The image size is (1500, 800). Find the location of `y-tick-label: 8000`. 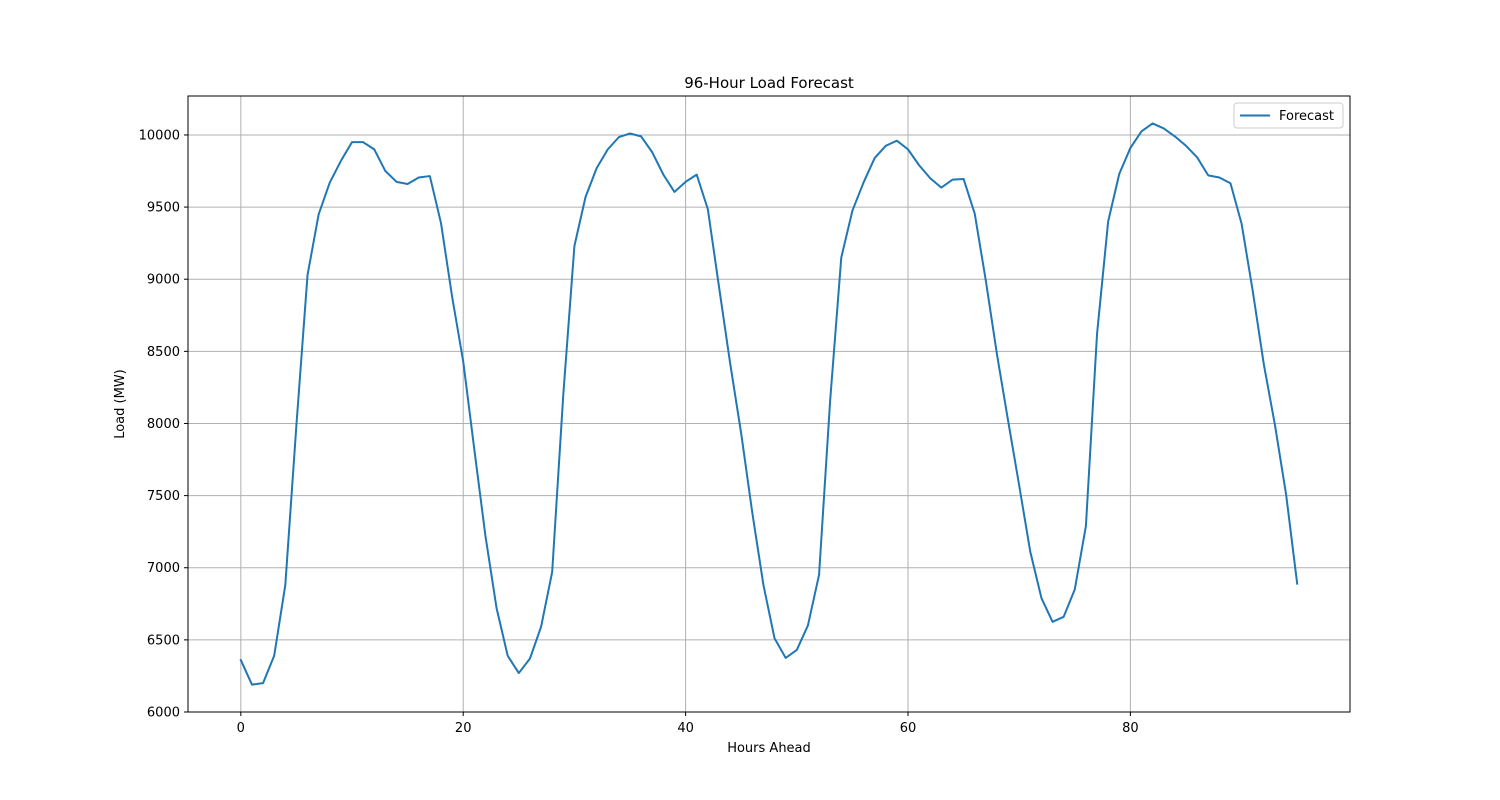

y-tick-label: 8000 is located at coordinates (163, 424).